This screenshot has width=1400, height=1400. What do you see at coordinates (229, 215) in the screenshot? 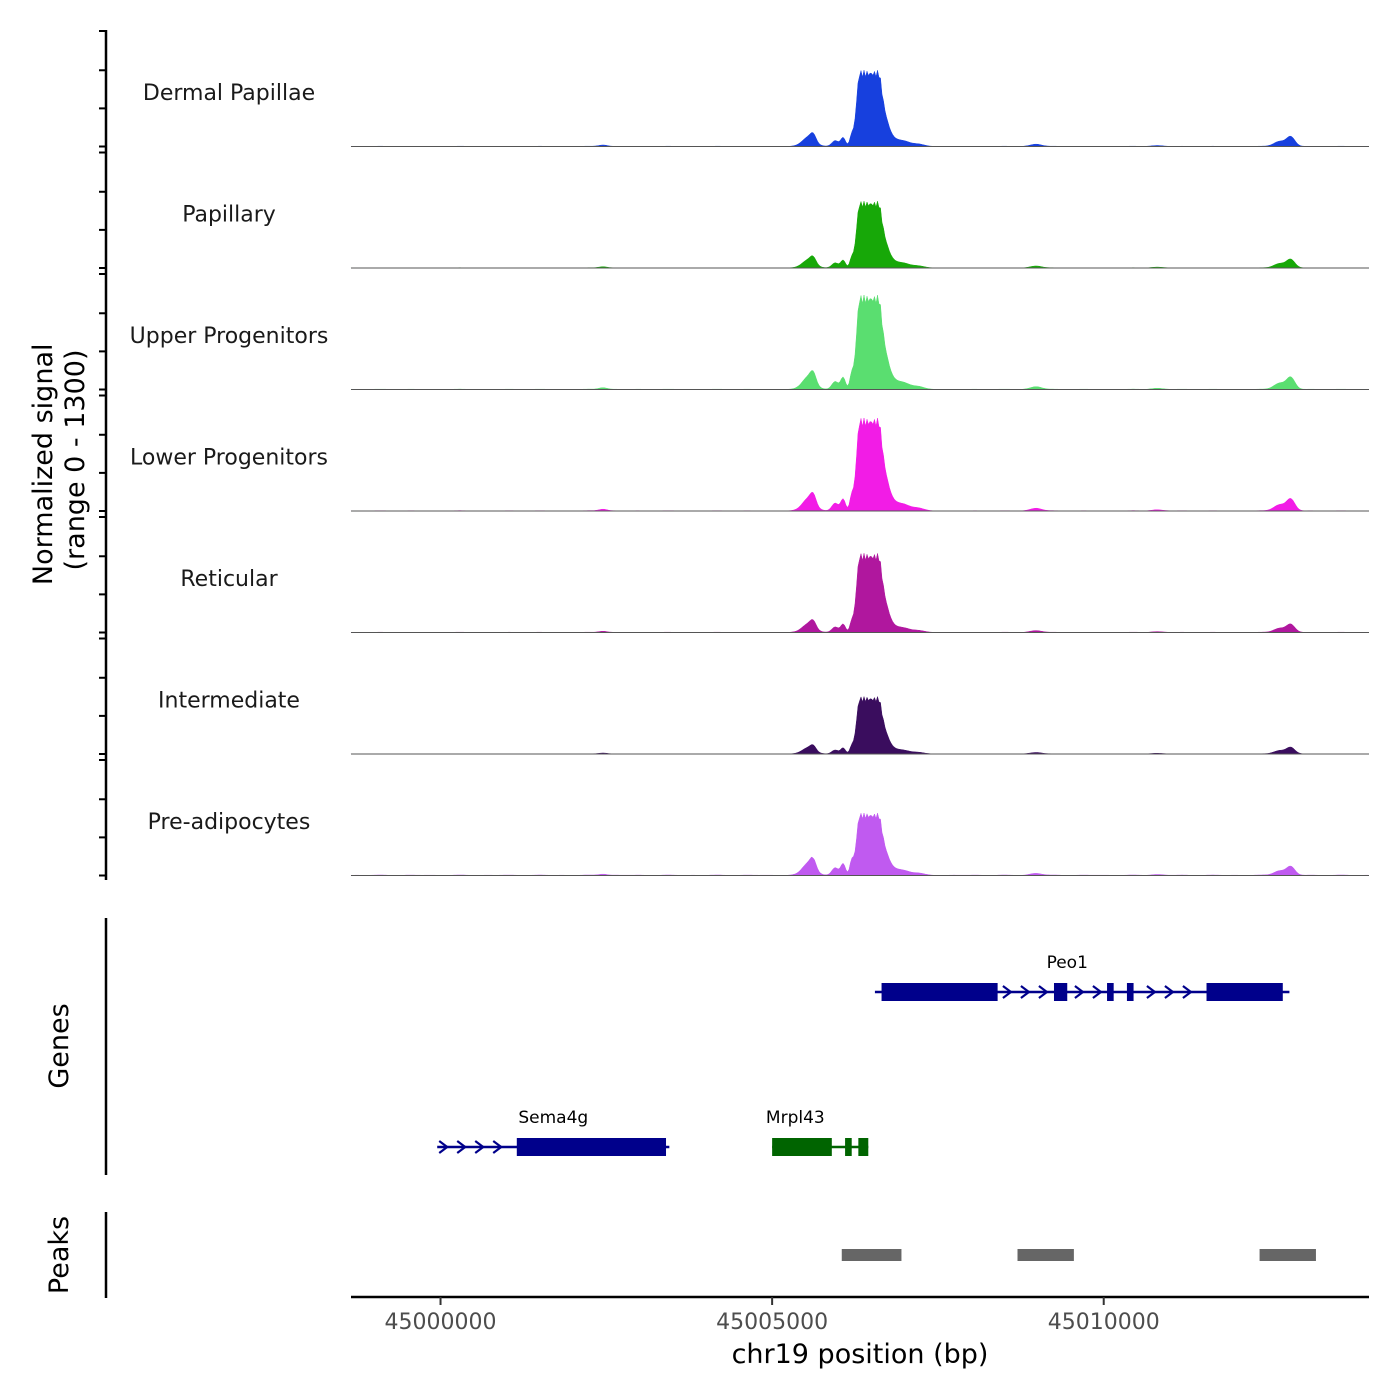
I see `coverage-track-label: Papillary` at bounding box center [229, 215].